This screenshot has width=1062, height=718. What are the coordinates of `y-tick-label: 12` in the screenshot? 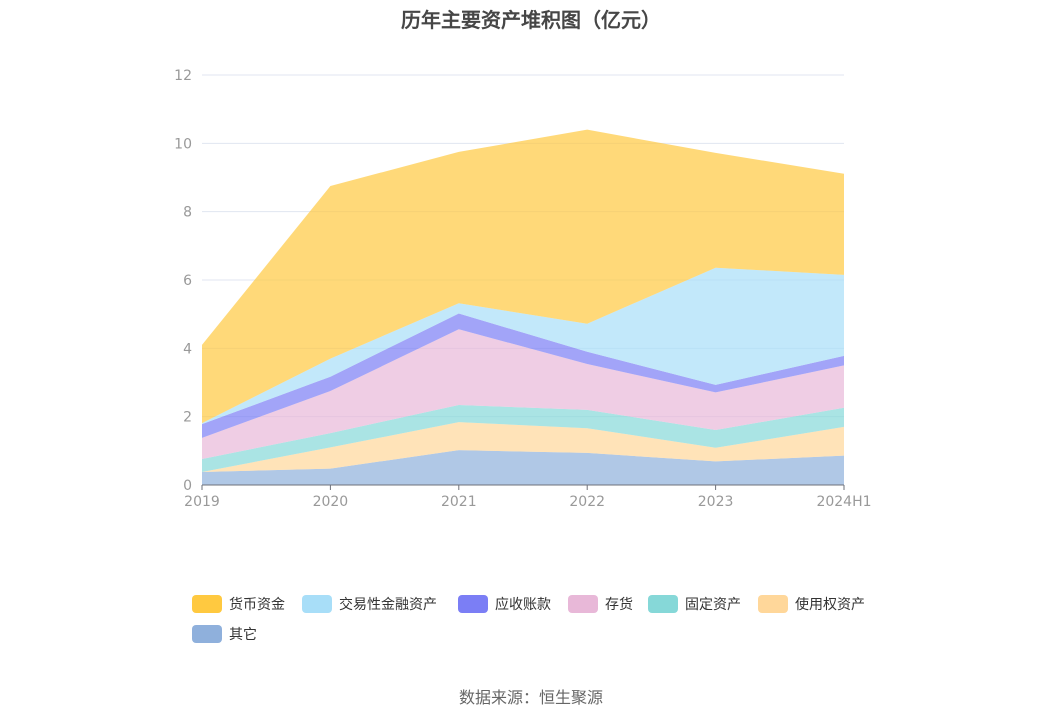 It's located at (183, 76).